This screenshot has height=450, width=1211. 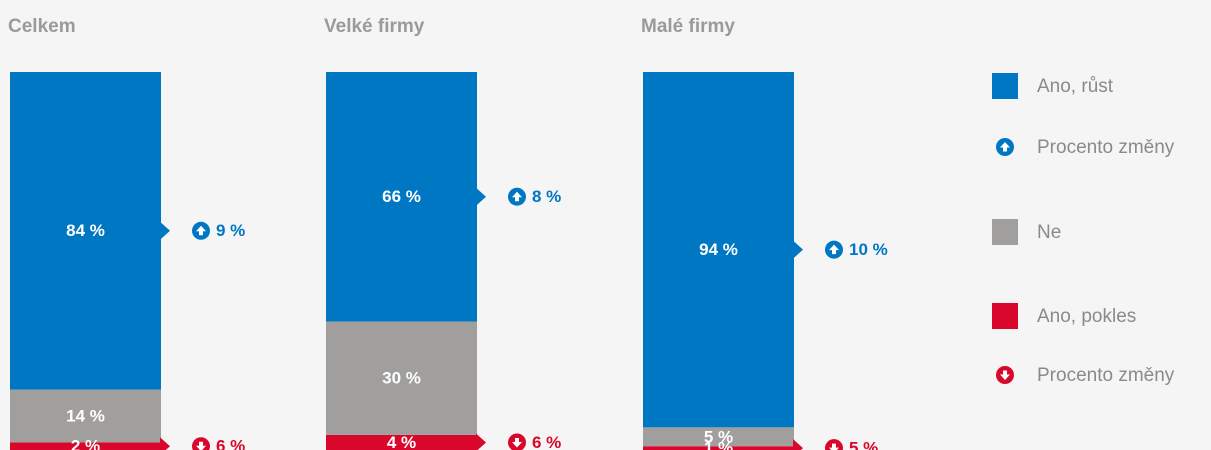 I want to click on panel-title: Malé firmy, so click(x=688, y=26).